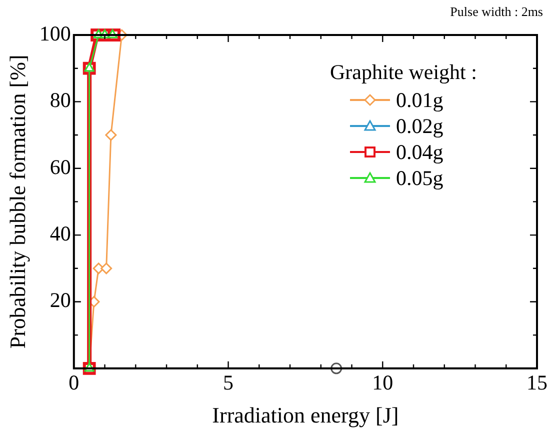 This screenshot has height=434, width=551. I want to click on legend-label: 0.02g, so click(420, 126).